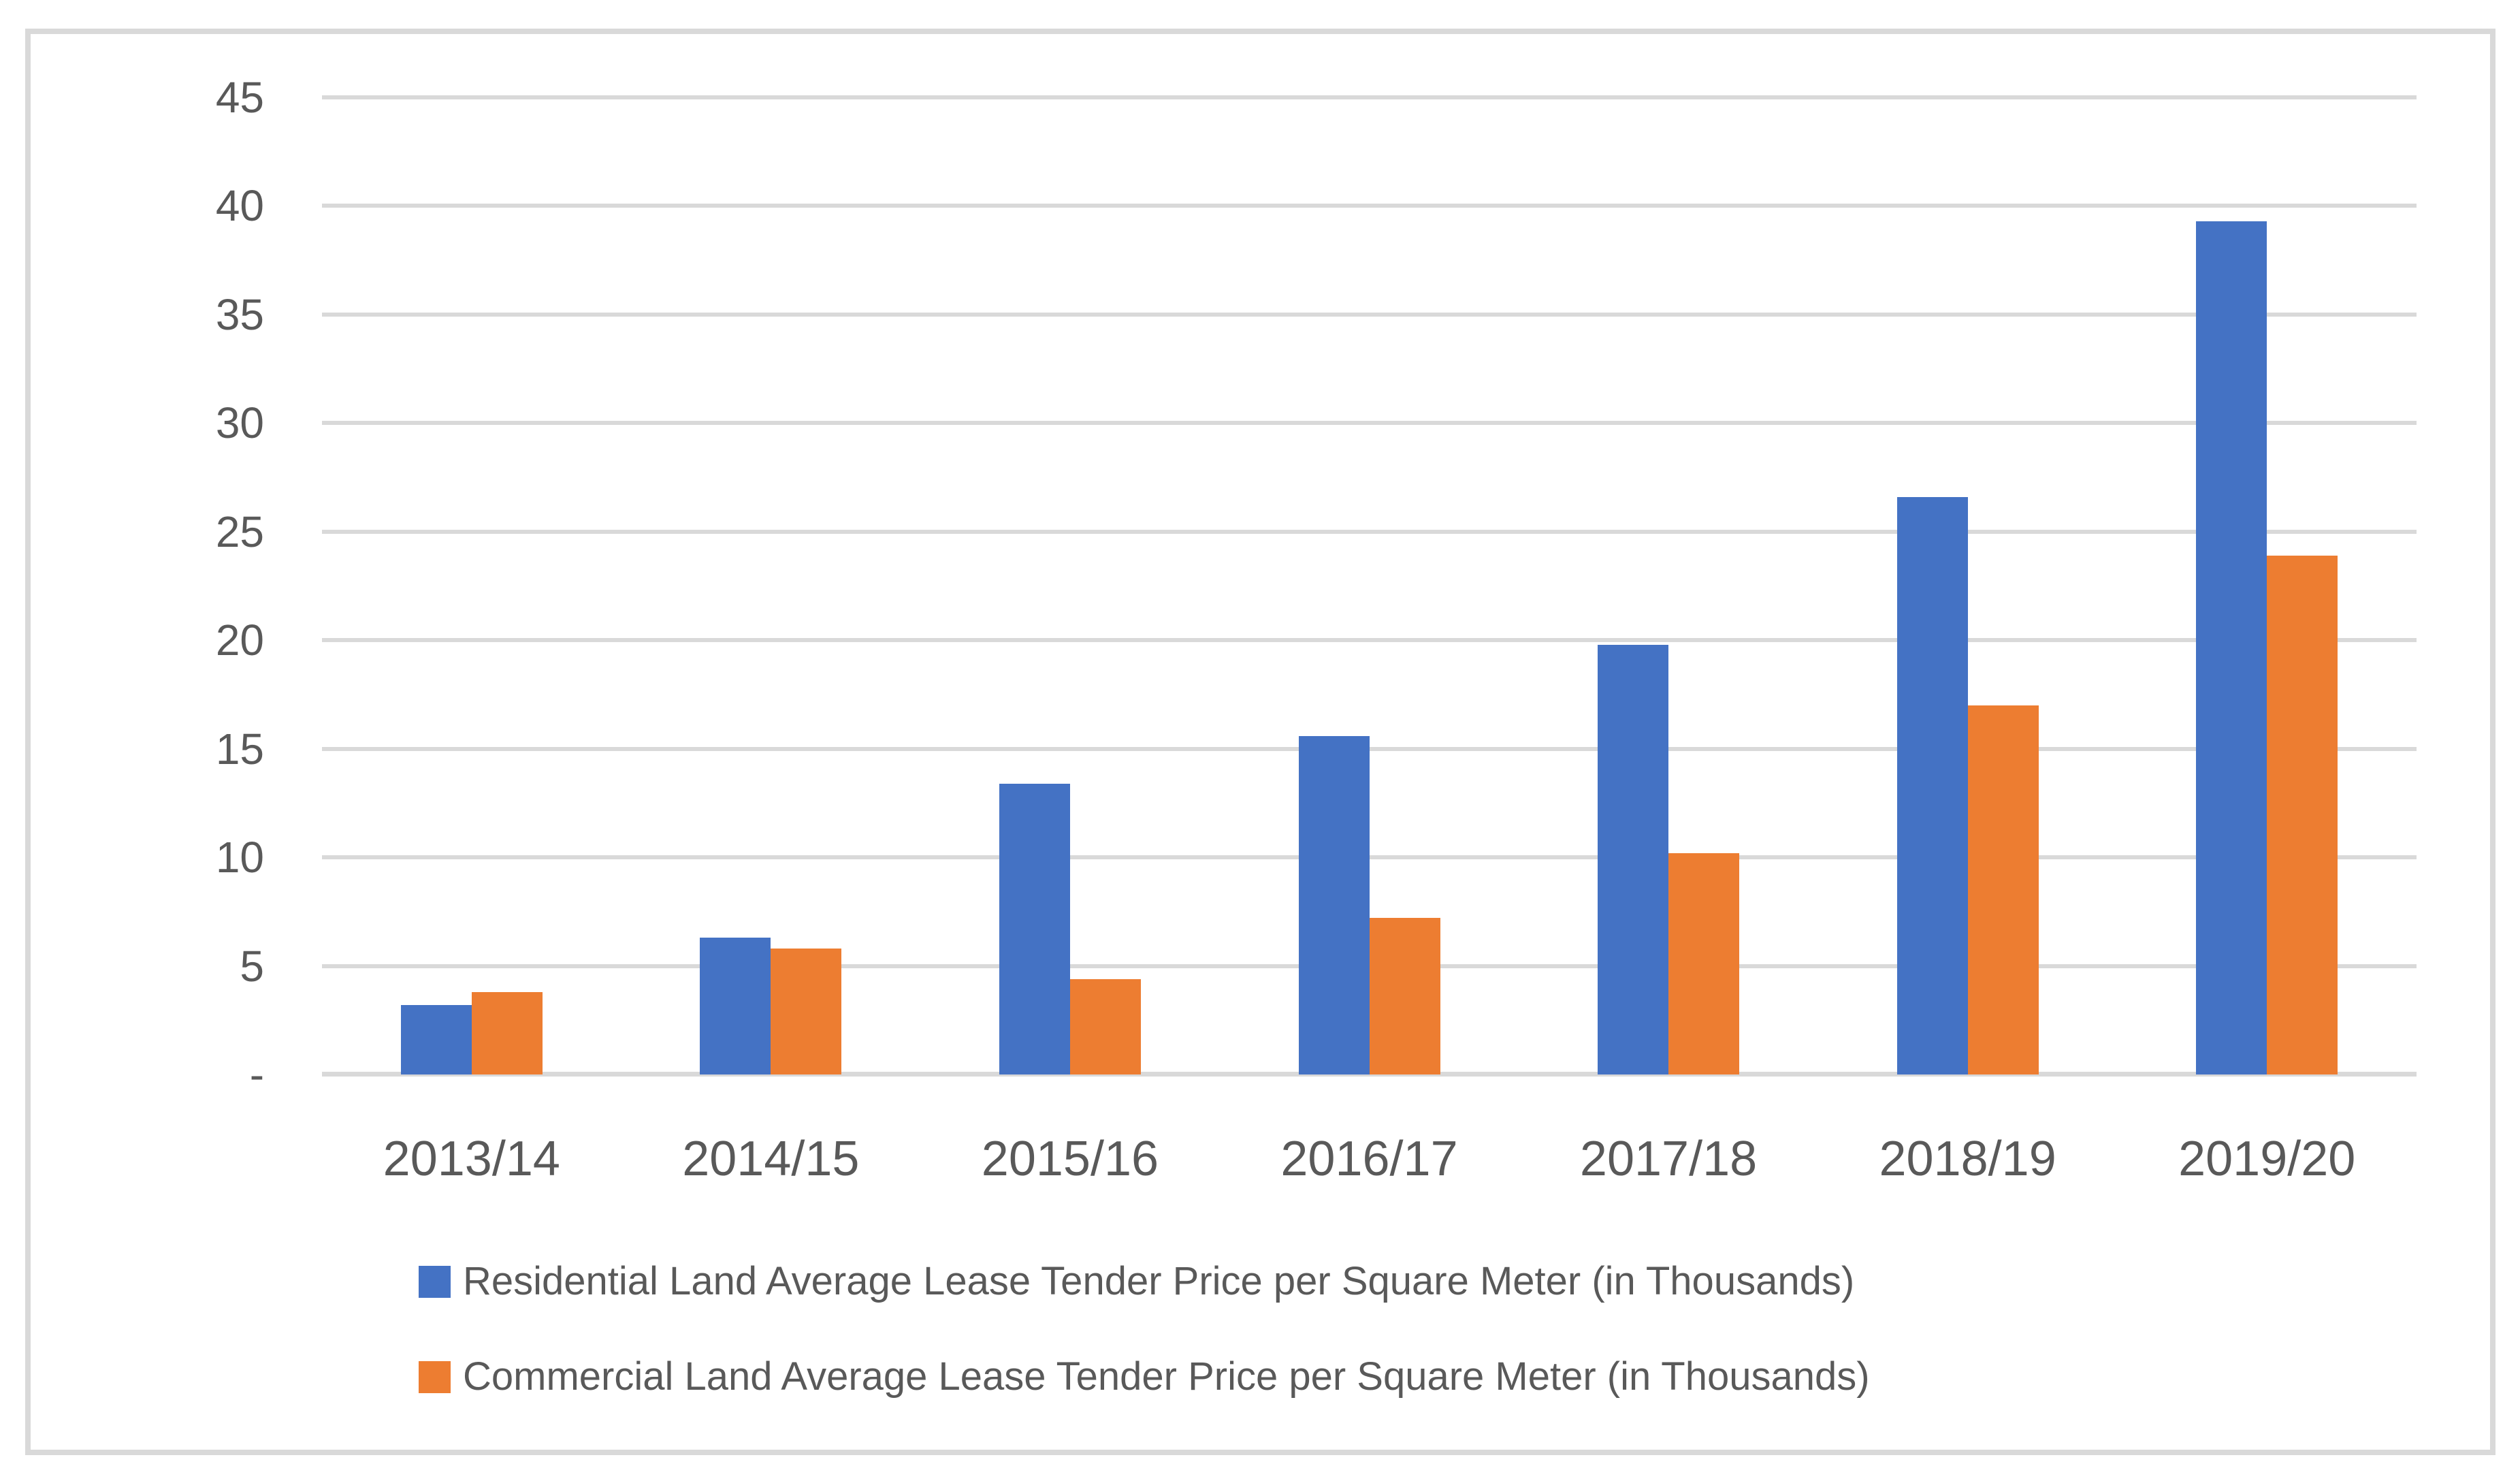  I want to click on y-tick-label-5: 5, so click(252, 966).